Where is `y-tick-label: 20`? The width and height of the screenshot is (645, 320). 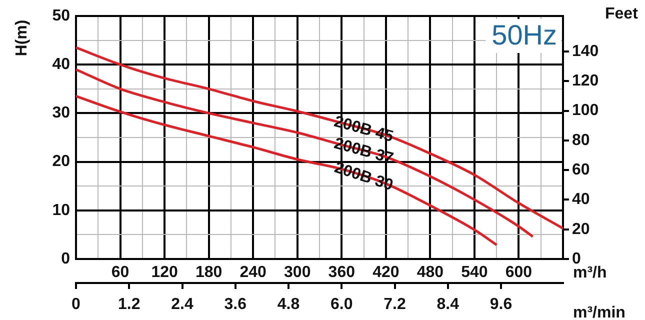
y-tick-label: 20 is located at coordinates (61, 161).